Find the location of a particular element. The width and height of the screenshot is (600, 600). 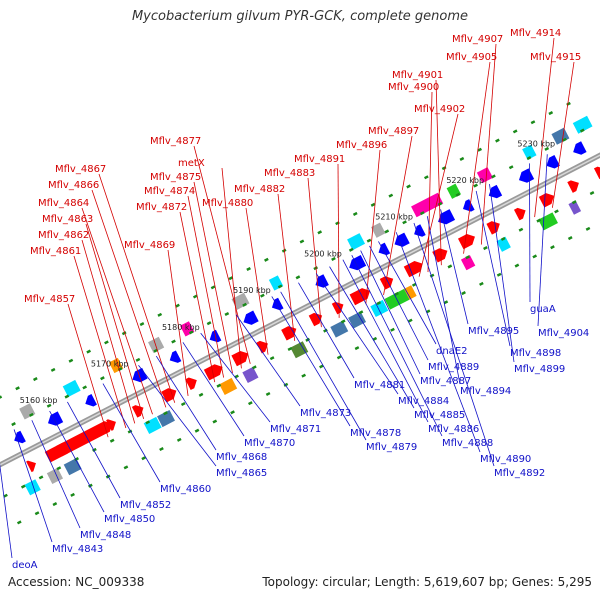

top-gene-label: metX is located at coordinates (191, 163).